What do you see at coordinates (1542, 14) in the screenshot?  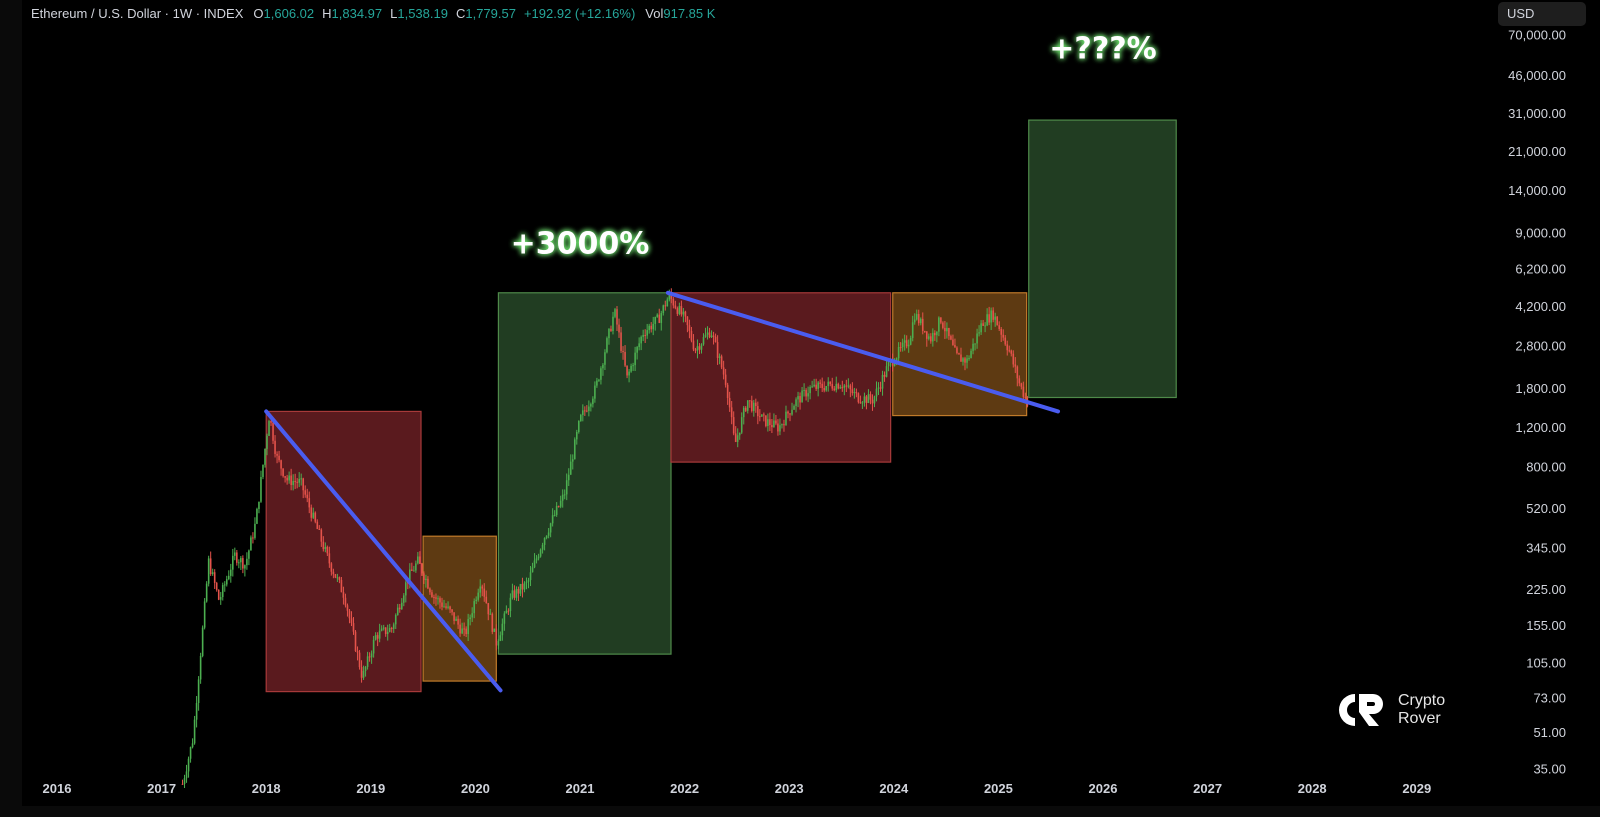 I see `currency-button: USD` at bounding box center [1542, 14].